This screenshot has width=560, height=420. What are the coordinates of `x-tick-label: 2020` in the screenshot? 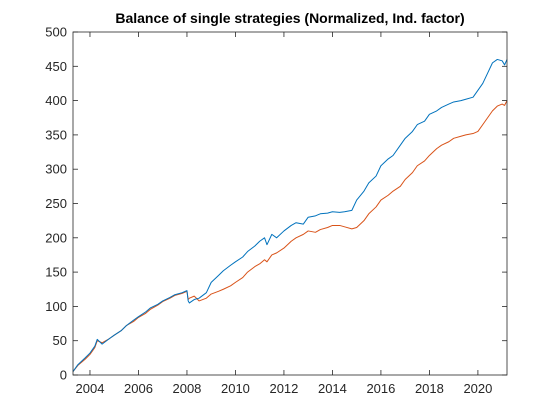 It's located at (477, 388).